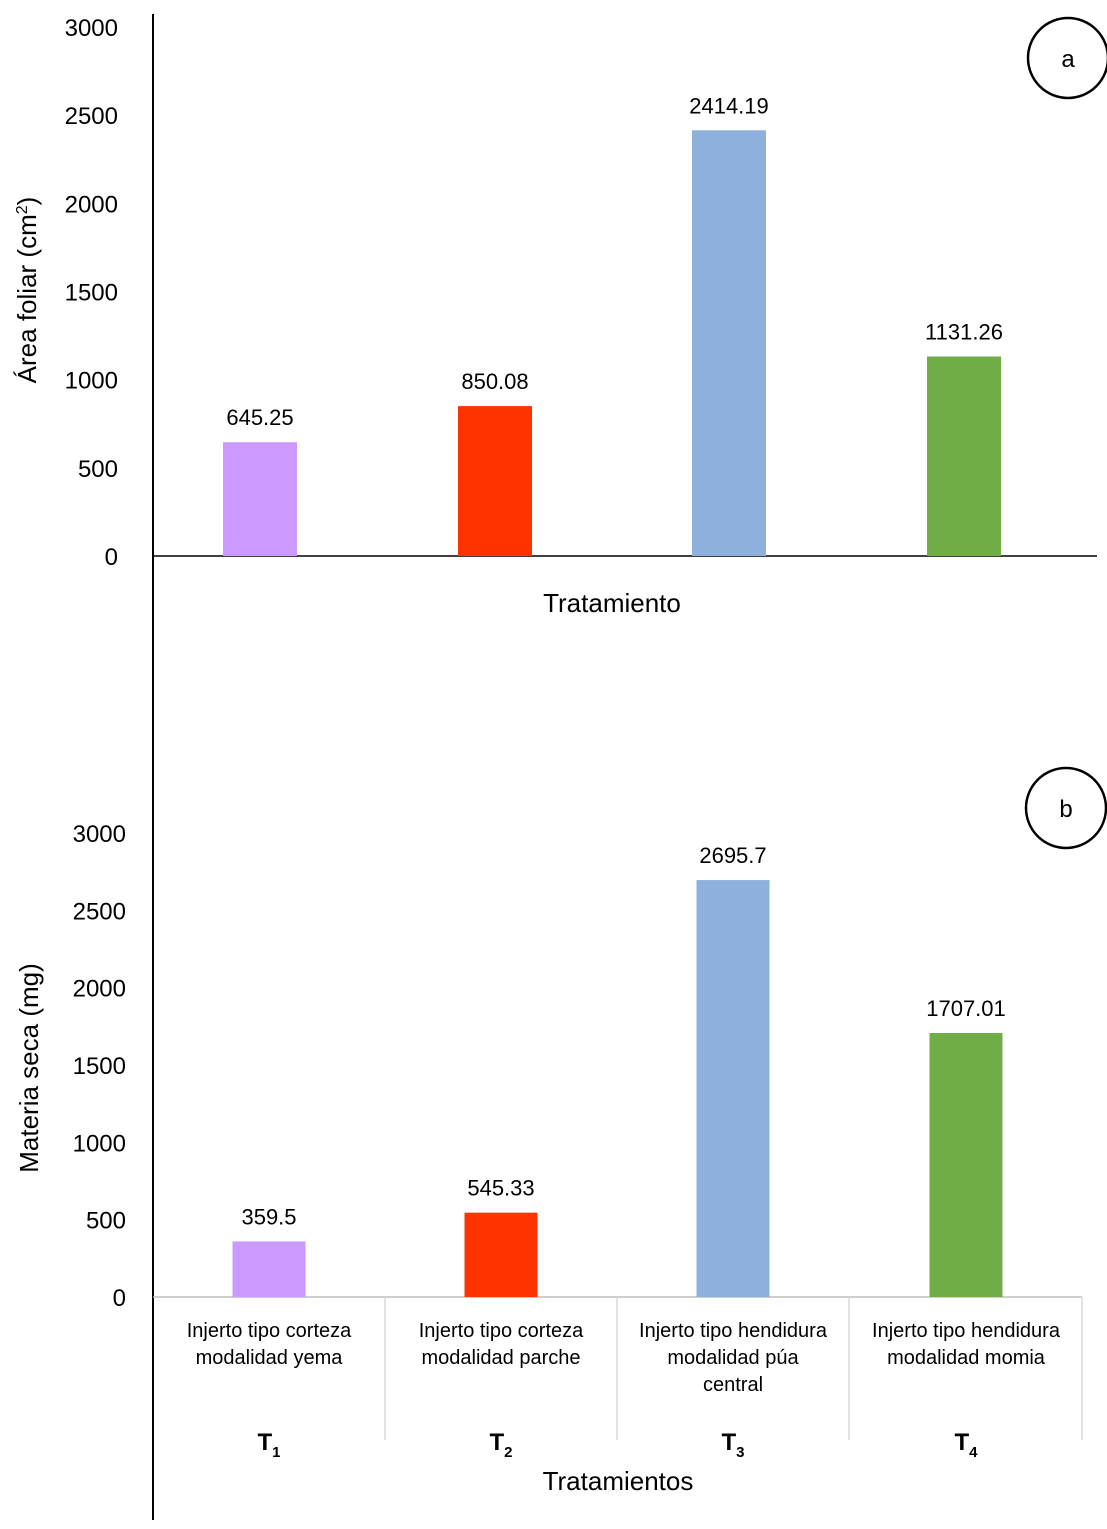  What do you see at coordinates (119, 1298) in the screenshot?
I see `chart-b-y-tick-label: 0` at bounding box center [119, 1298].